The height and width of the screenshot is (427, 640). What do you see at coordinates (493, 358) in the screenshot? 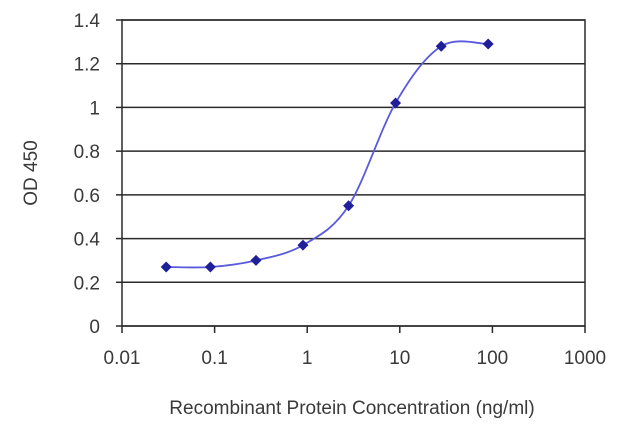
I see `x-tick-label: 100` at bounding box center [493, 358].